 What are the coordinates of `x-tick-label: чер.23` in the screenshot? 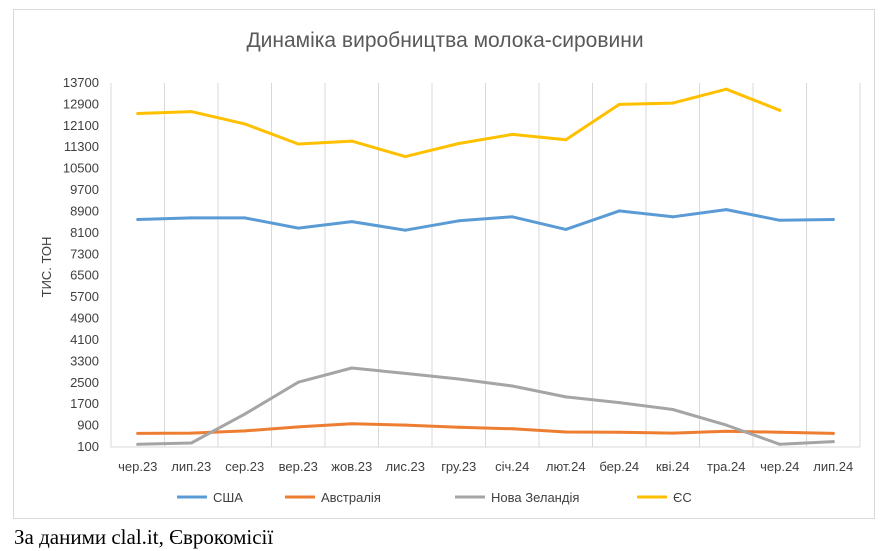 It's located at (137, 466).